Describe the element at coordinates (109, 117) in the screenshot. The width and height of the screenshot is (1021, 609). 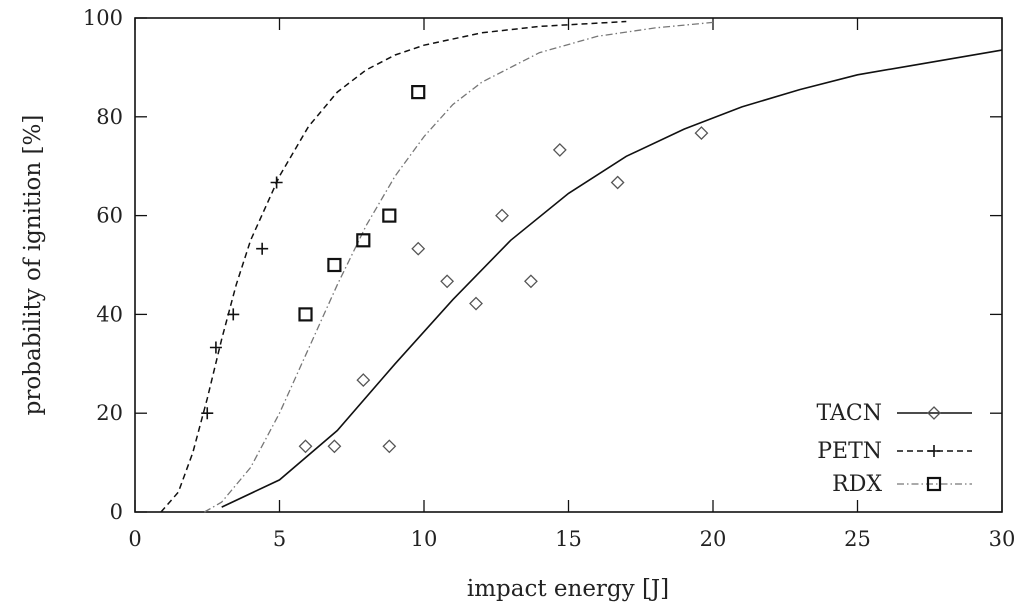
I see `y-tick-label: 80` at that location.